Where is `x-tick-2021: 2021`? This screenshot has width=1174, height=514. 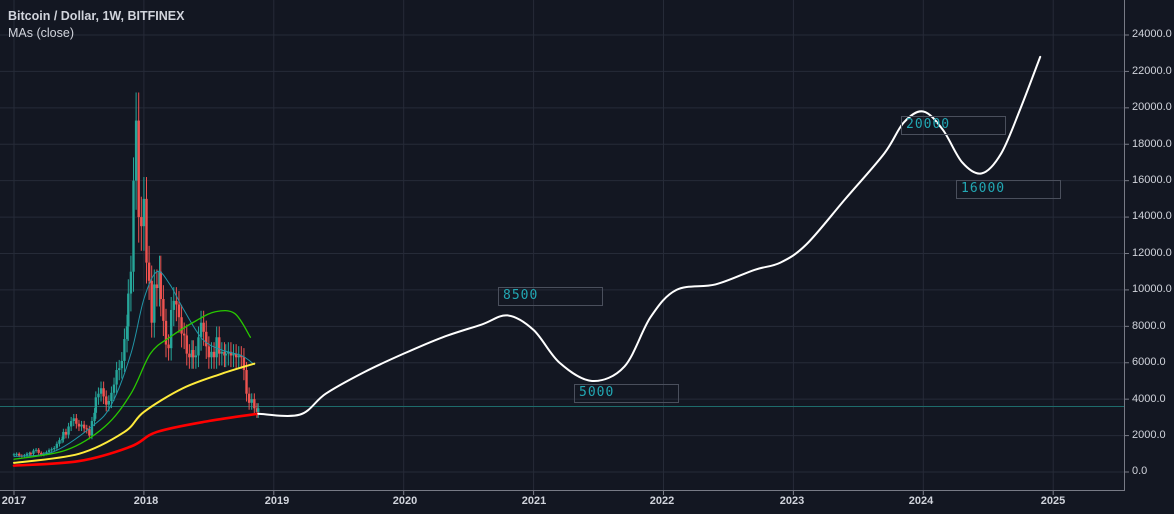
x-tick-2021: 2021 is located at coordinates (534, 501).